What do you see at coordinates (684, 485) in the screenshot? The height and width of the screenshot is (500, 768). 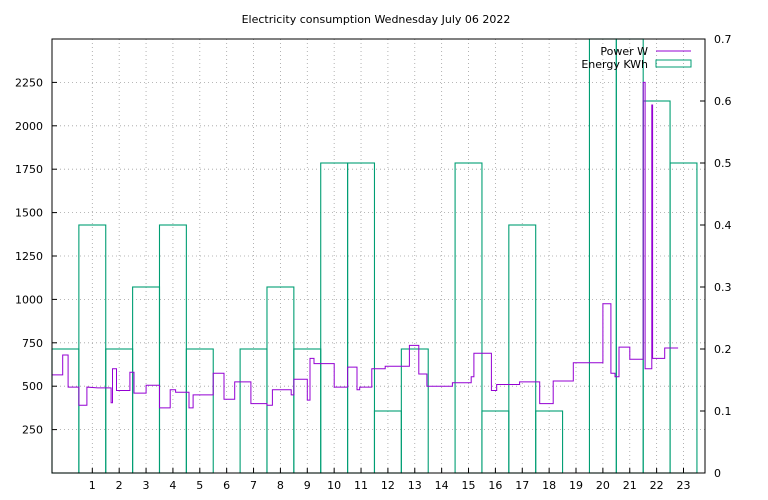 I see `x-tick-label-23: 23` at bounding box center [684, 485].